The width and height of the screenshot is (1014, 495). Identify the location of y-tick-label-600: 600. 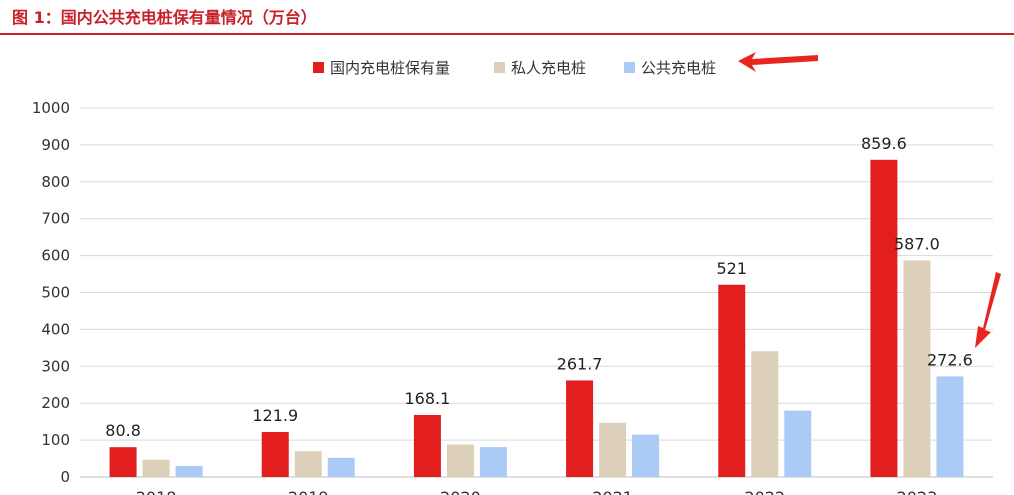
(55, 256).